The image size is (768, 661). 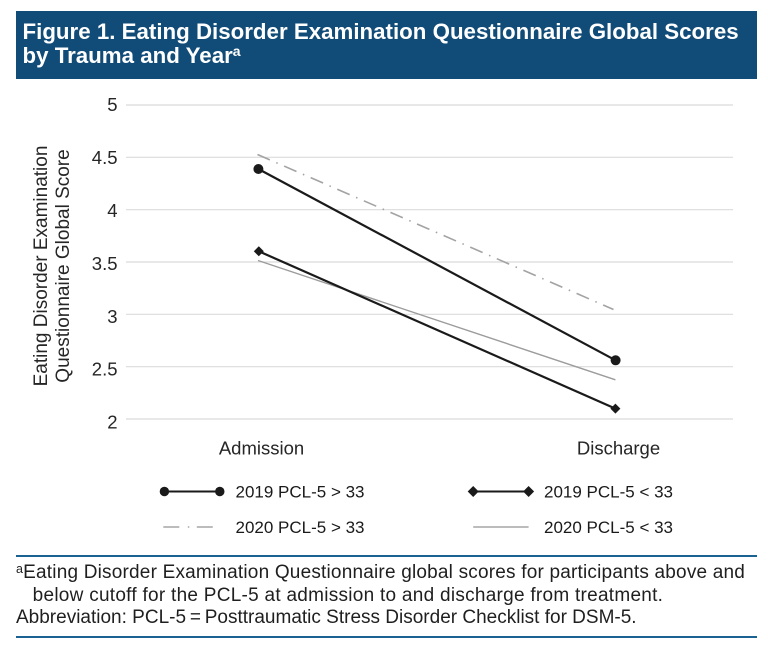 I want to click on svg-text: 4.5, so click(x=105, y=157).